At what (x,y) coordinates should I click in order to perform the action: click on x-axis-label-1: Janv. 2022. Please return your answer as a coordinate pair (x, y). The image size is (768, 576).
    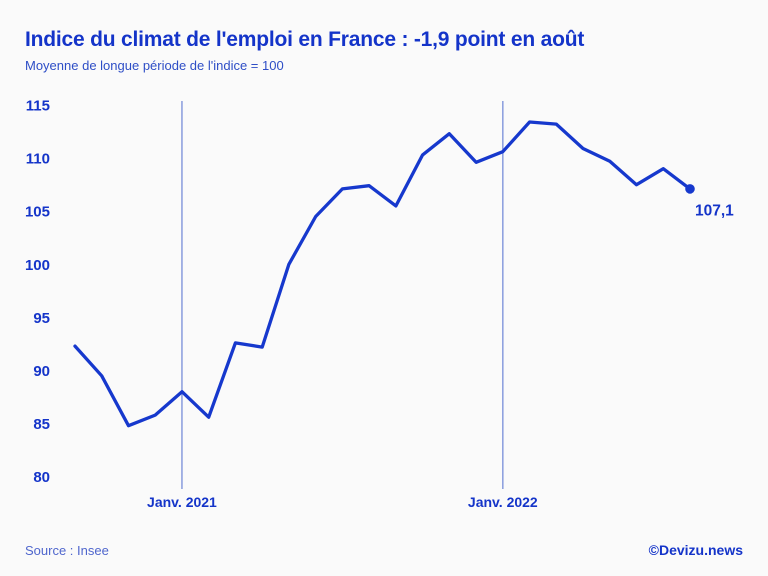
    Looking at the image, I should click on (503, 502).